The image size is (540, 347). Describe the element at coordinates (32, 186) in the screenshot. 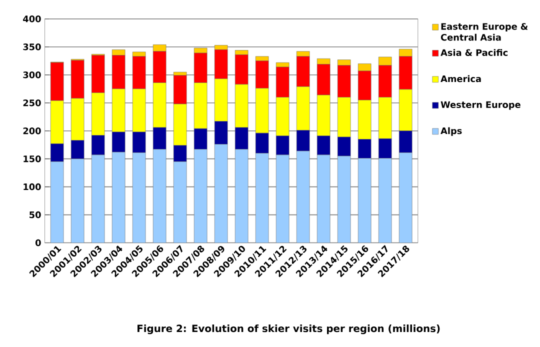

I see `y-tick-label: 100` at that location.